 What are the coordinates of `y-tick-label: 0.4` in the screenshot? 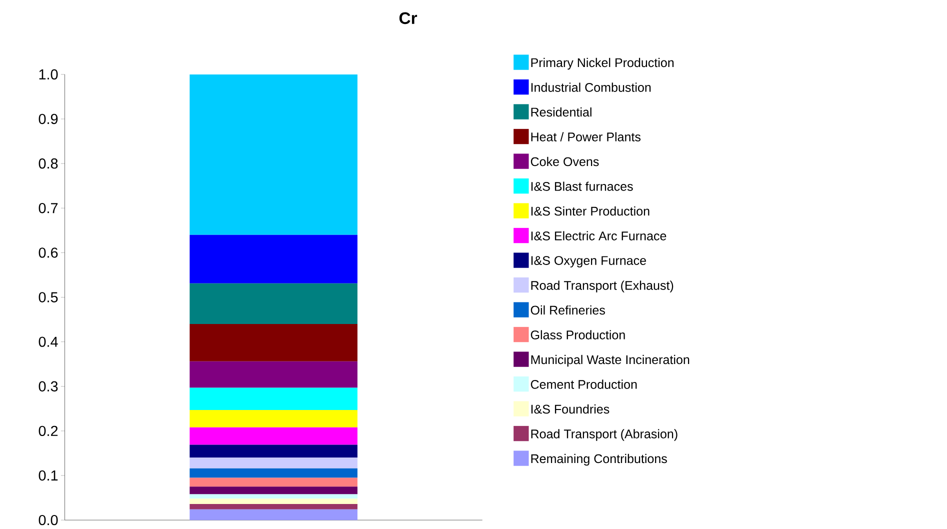 It's located at (48, 341).